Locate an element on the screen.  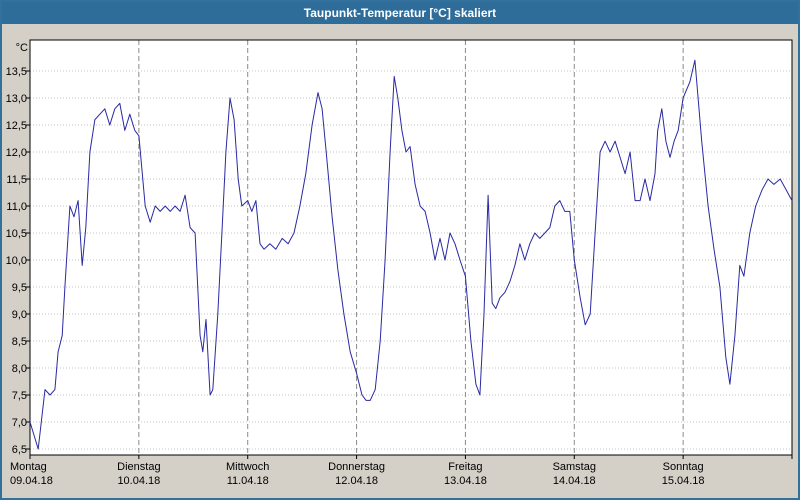
x-day-date: 14.04.18 is located at coordinates (574, 481).